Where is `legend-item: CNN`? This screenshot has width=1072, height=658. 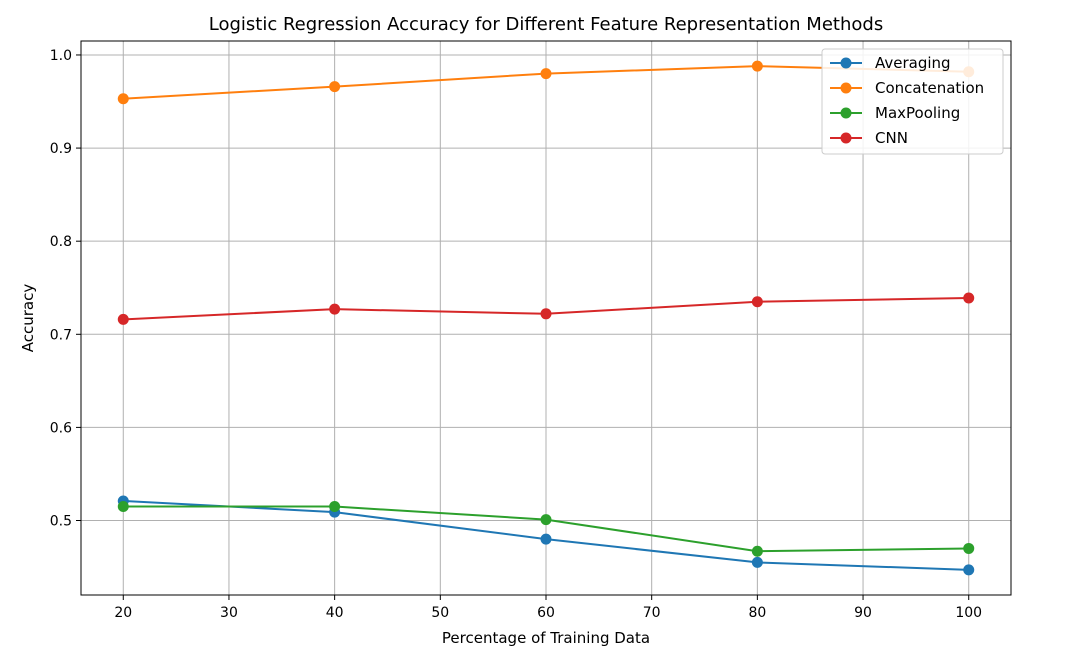 legend-item: CNN is located at coordinates (869, 138).